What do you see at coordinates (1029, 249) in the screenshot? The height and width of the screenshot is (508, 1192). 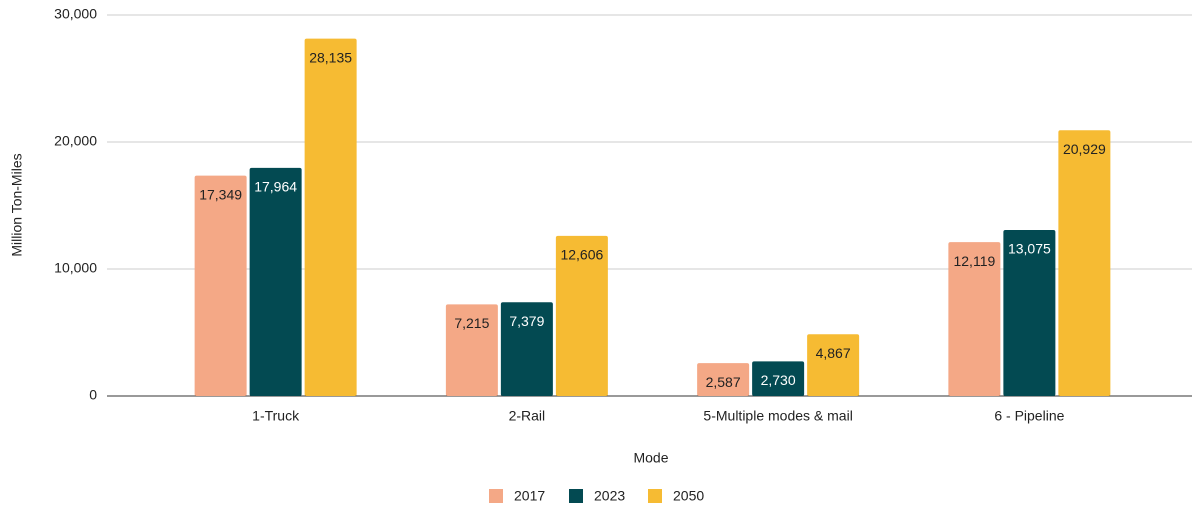 I see `value-label: 13,075` at bounding box center [1029, 249].